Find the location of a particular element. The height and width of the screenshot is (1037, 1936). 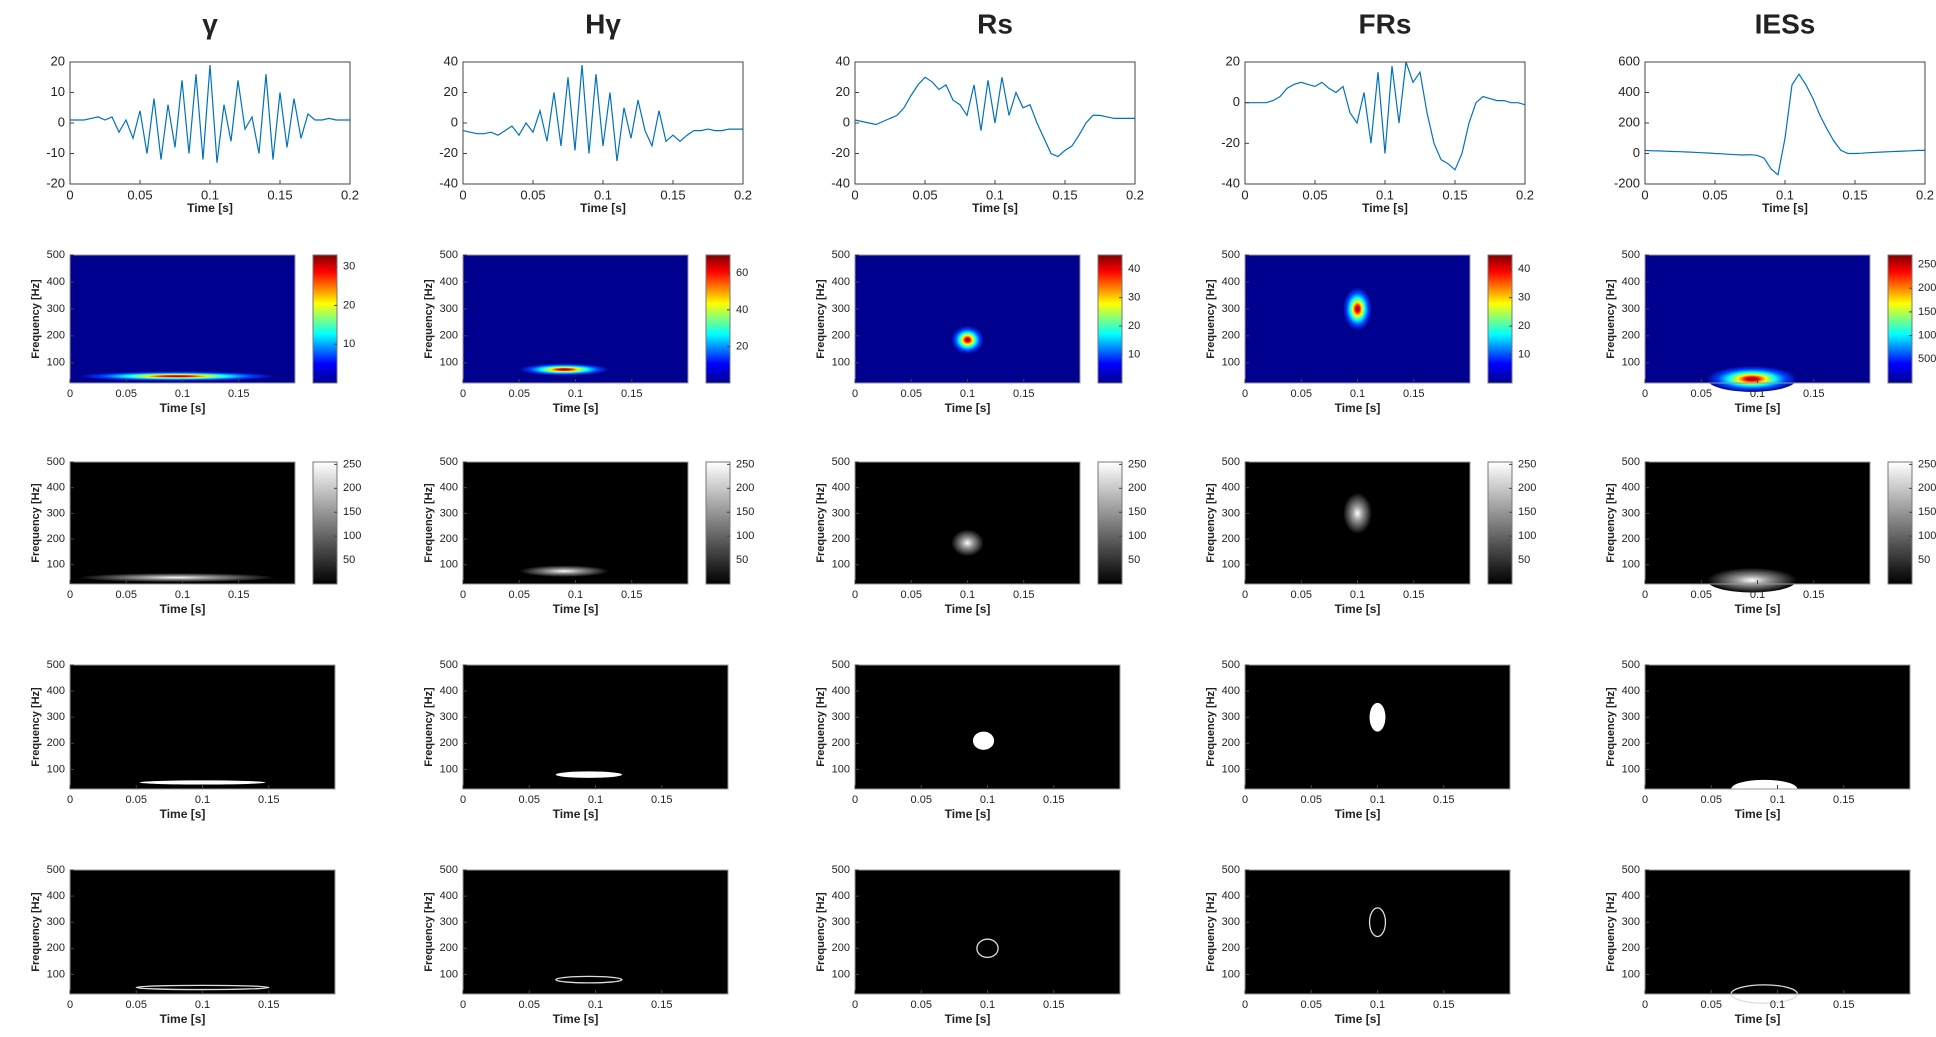

x-tick-label: 0.2 is located at coordinates (1135, 194).